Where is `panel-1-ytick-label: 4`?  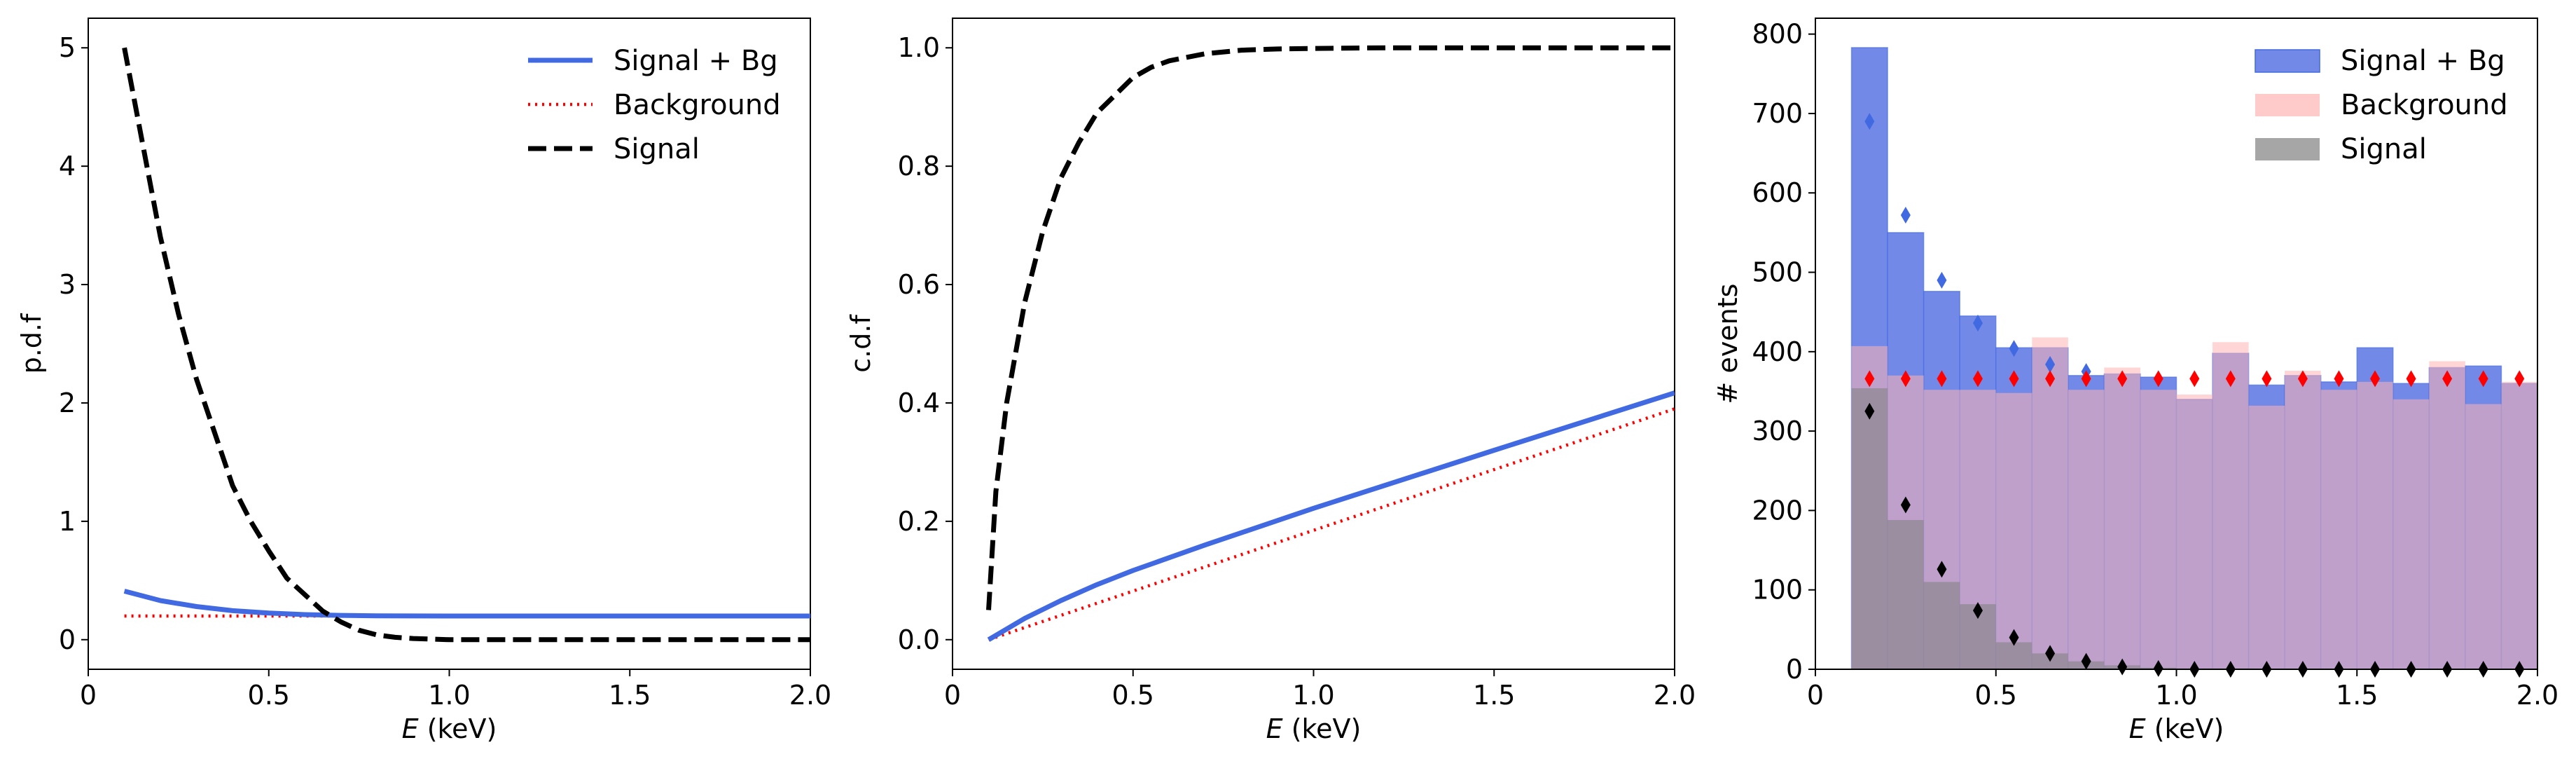 panel-1-ytick-label: 4 is located at coordinates (67, 166).